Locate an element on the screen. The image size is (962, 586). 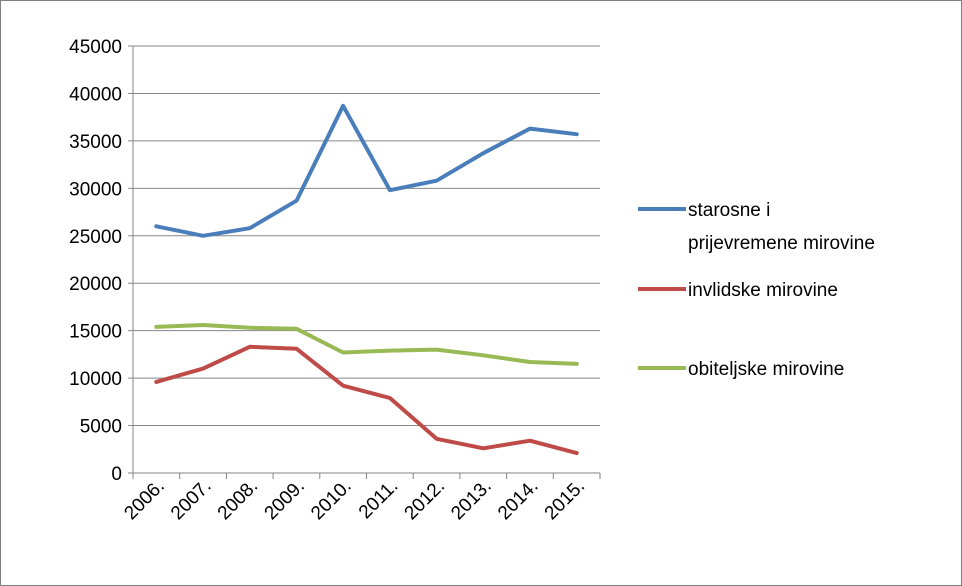
y-tick-label: 20000 is located at coordinates (95, 284).